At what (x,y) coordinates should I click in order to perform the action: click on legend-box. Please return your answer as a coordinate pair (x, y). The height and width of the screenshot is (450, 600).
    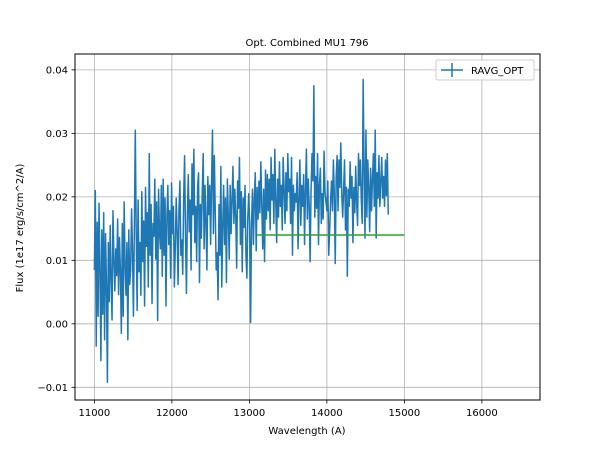
    Looking at the image, I should click on (485, 70).